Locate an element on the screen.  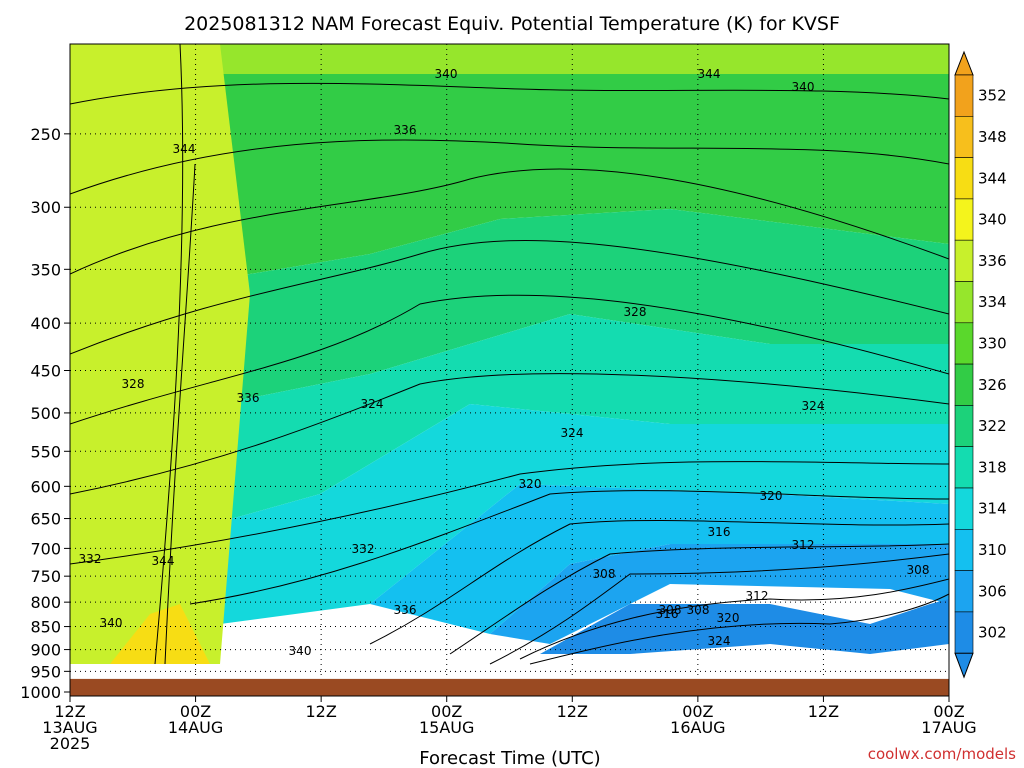
x-tick-label: 2025 is located at coordinates (70, 743).